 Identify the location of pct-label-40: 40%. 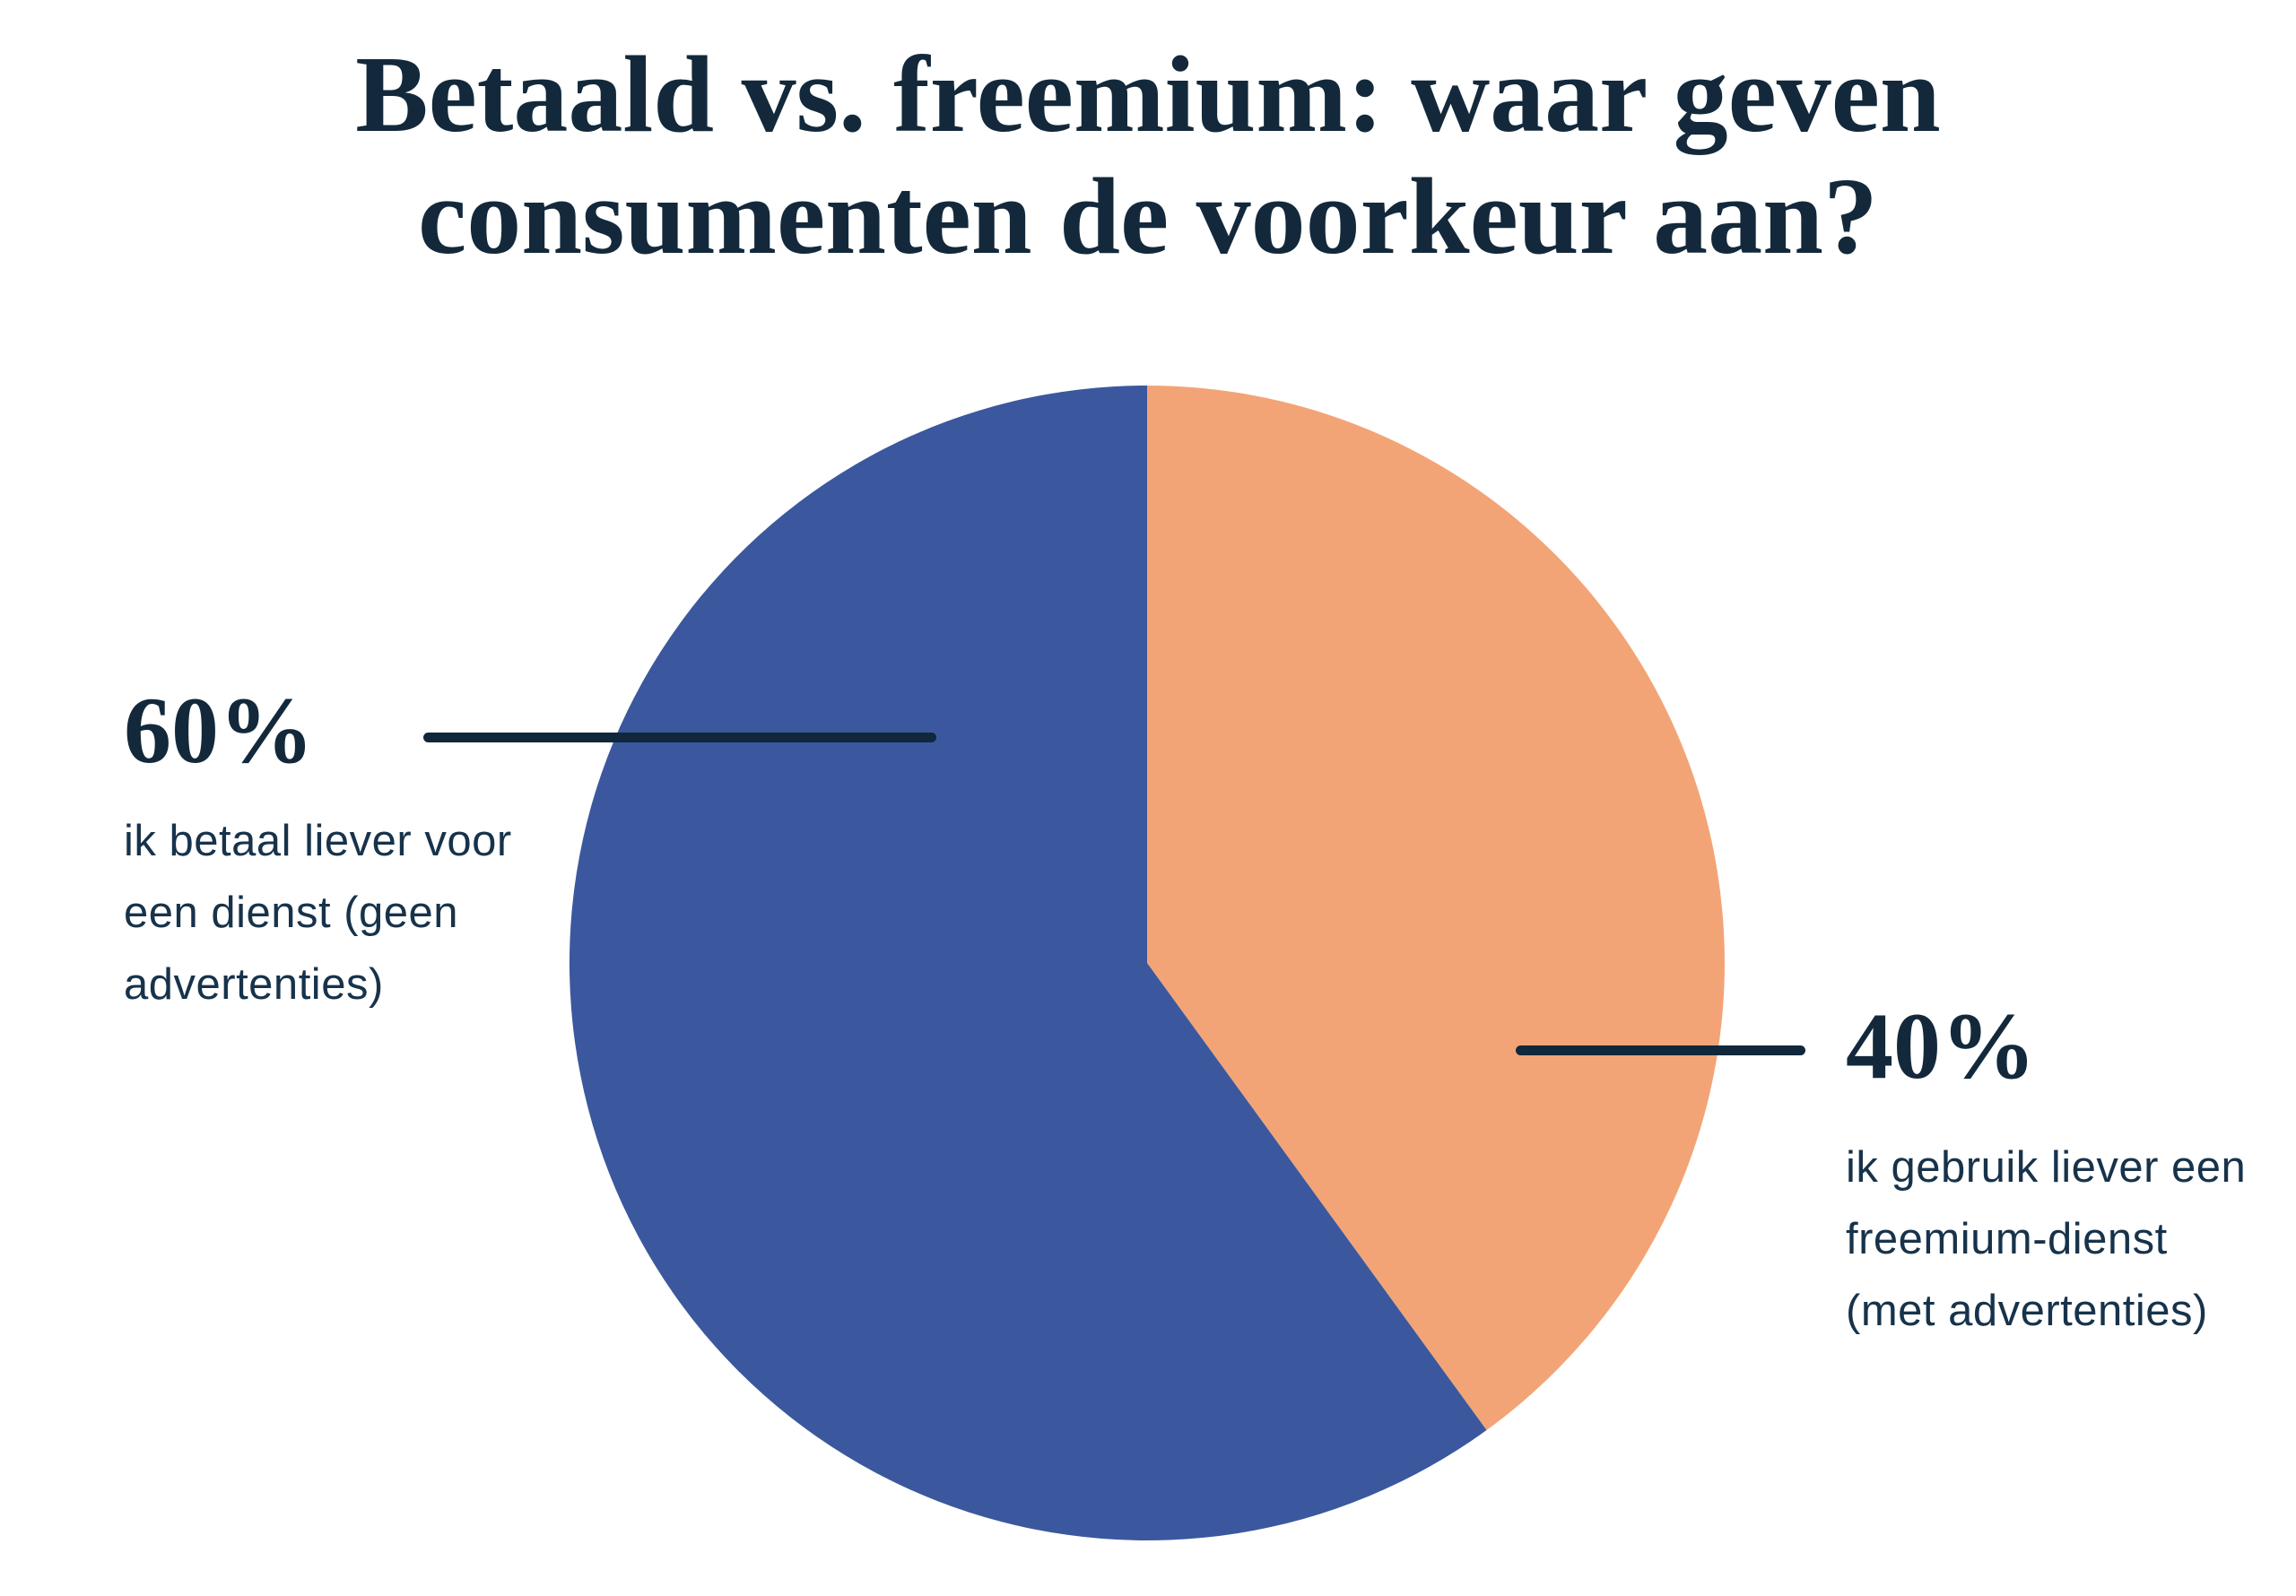
(1941, 1046).